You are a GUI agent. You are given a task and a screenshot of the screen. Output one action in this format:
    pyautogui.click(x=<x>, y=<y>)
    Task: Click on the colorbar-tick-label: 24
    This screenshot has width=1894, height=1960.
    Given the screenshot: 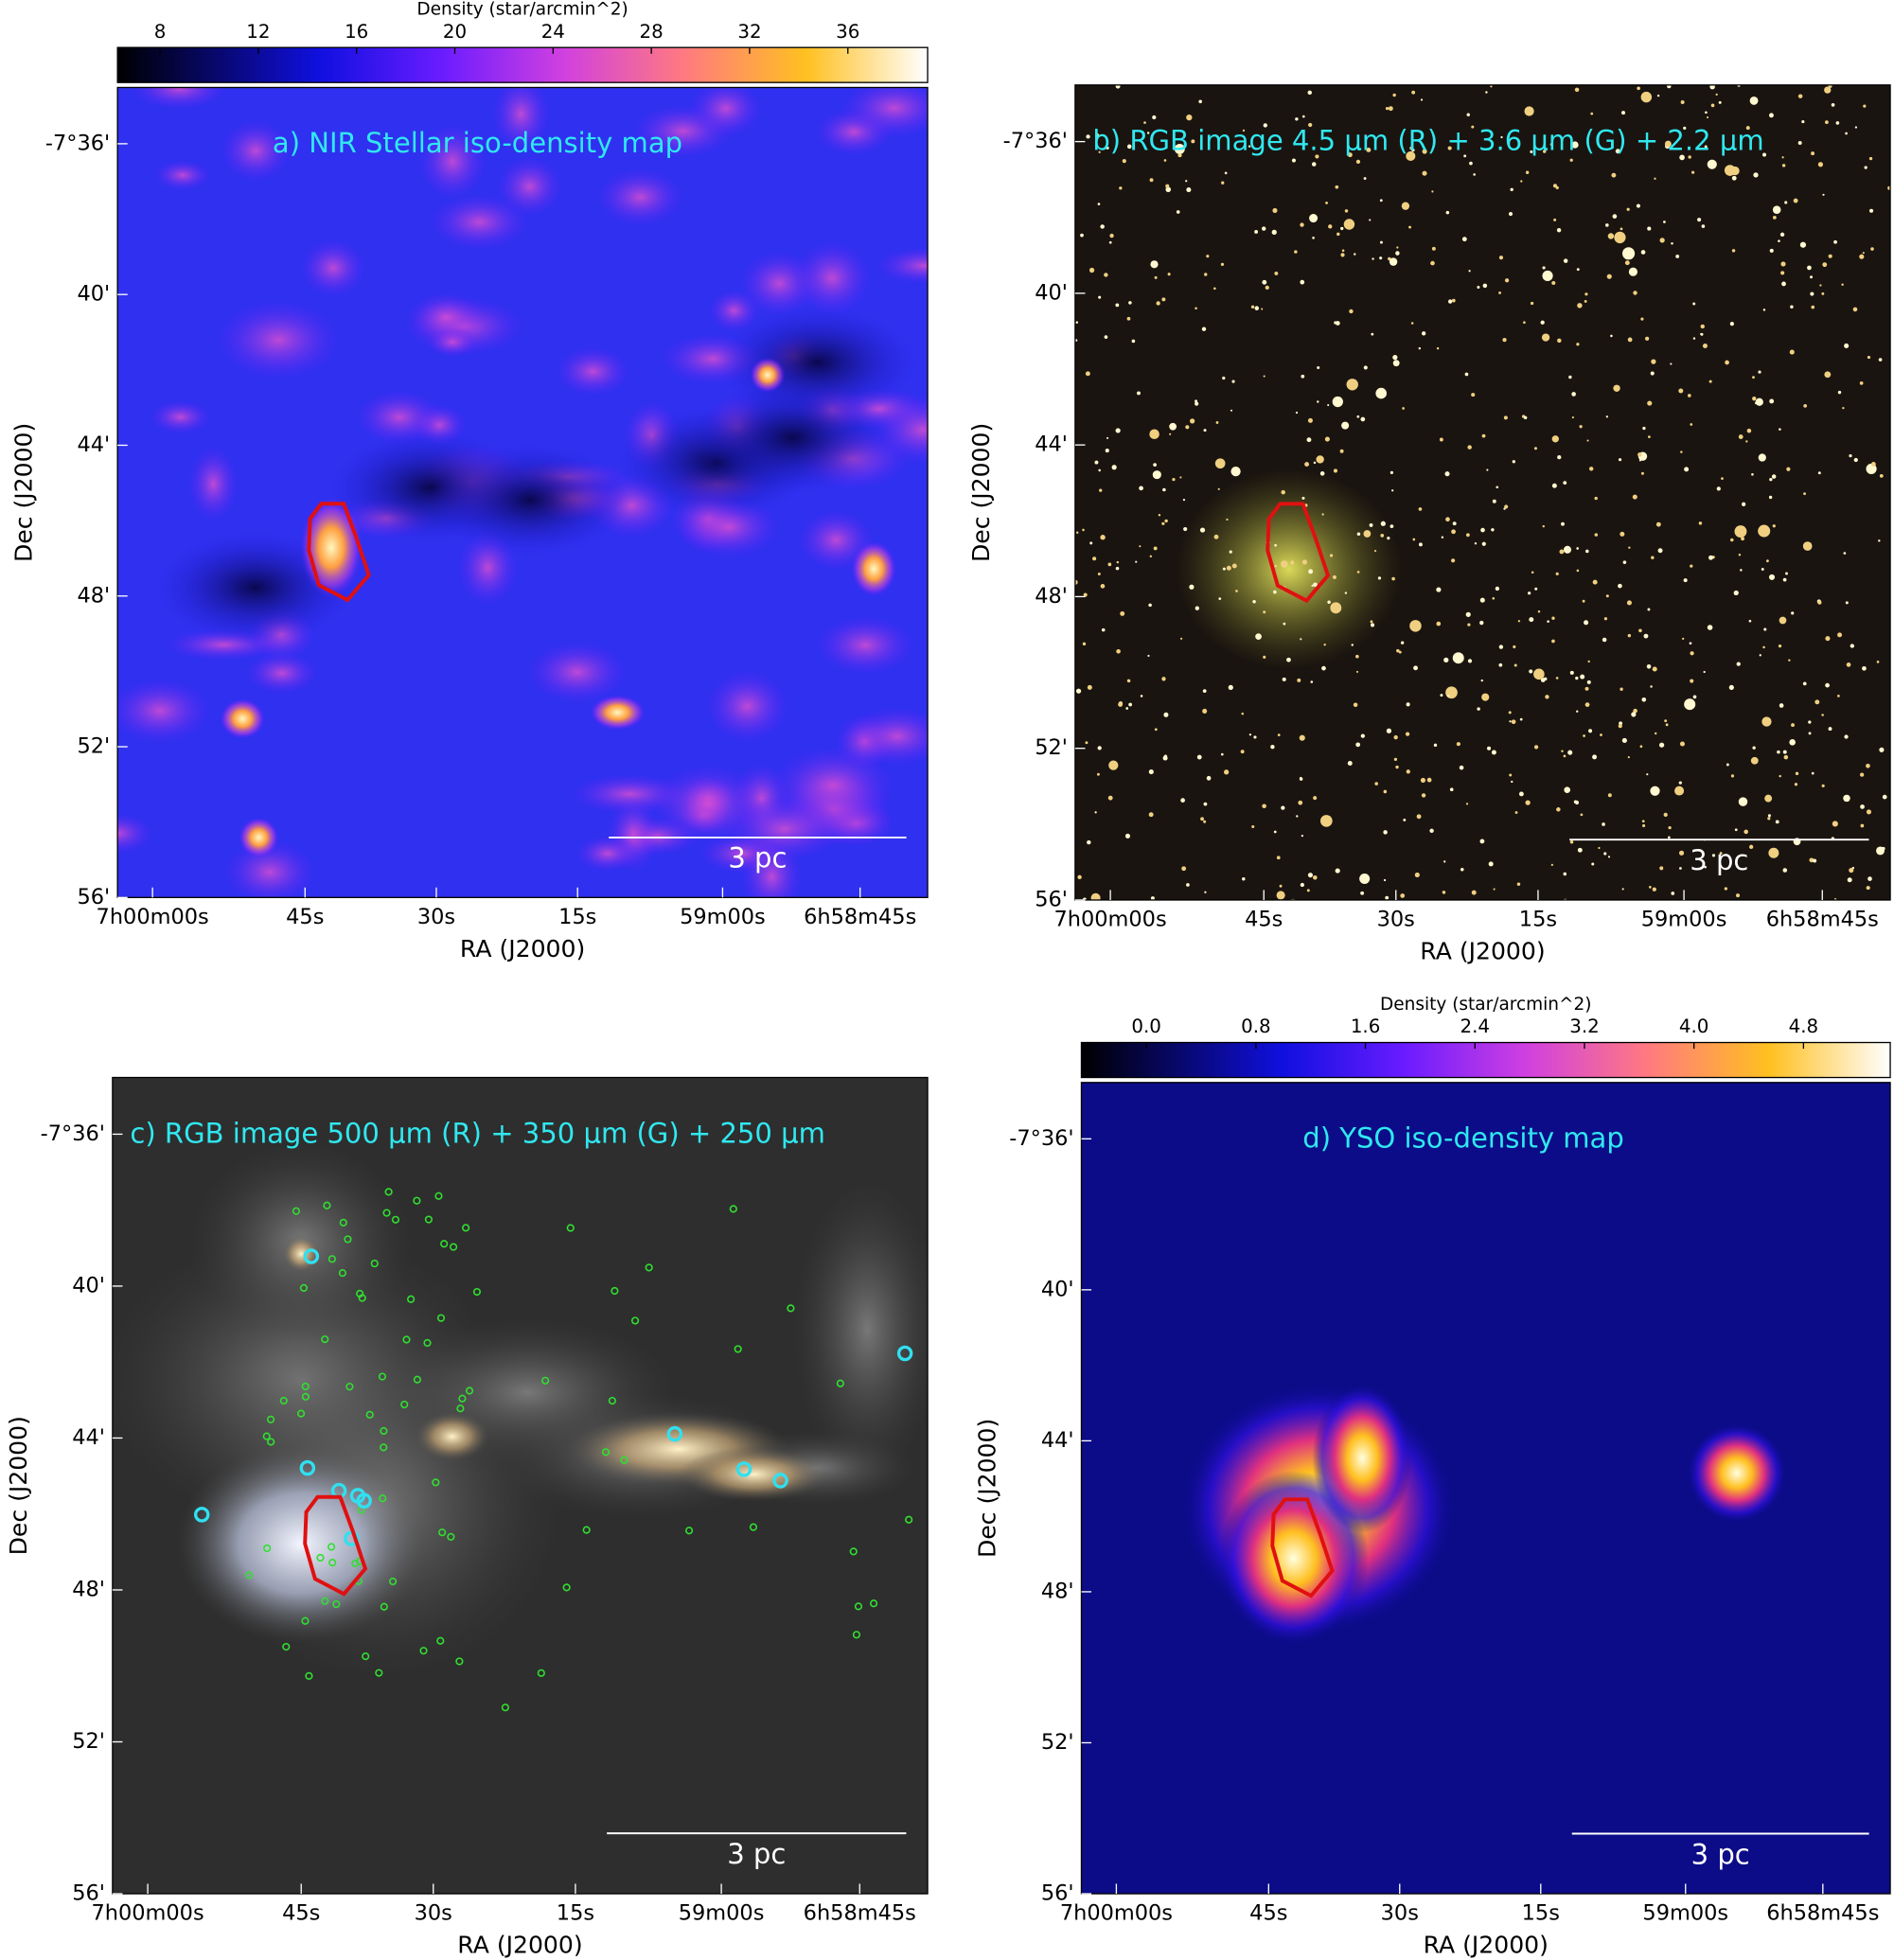 What is the action you would take?
    pyautogui.click(x=553, y=32)
    